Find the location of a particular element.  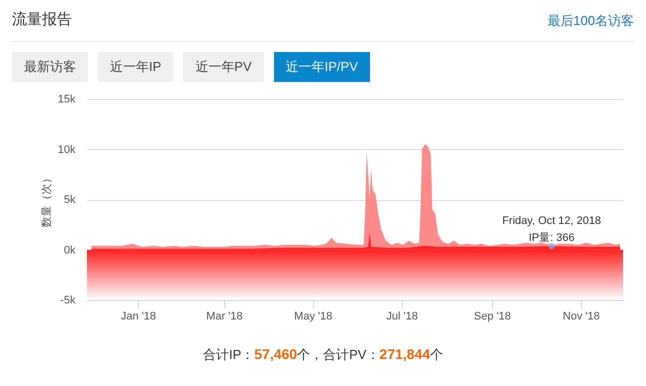

y-tick-label: -5k is located at coordinates (68, 300).